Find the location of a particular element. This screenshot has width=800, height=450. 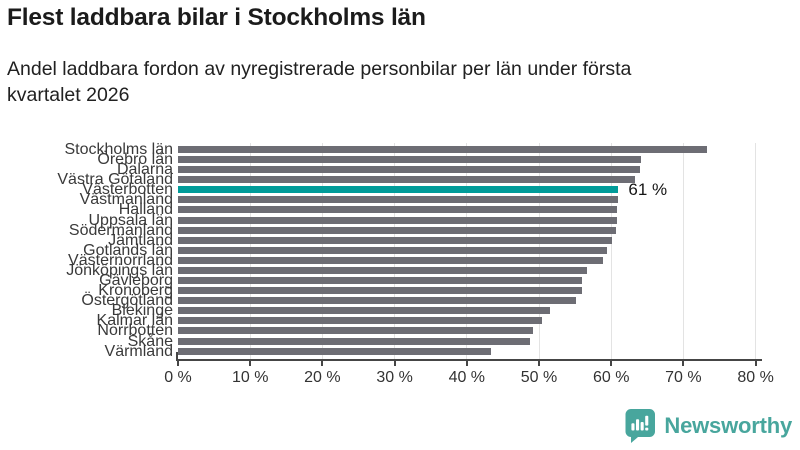

page-title: Flest laddbara bilar i Stockholms län is located at coordinates (216, 17).